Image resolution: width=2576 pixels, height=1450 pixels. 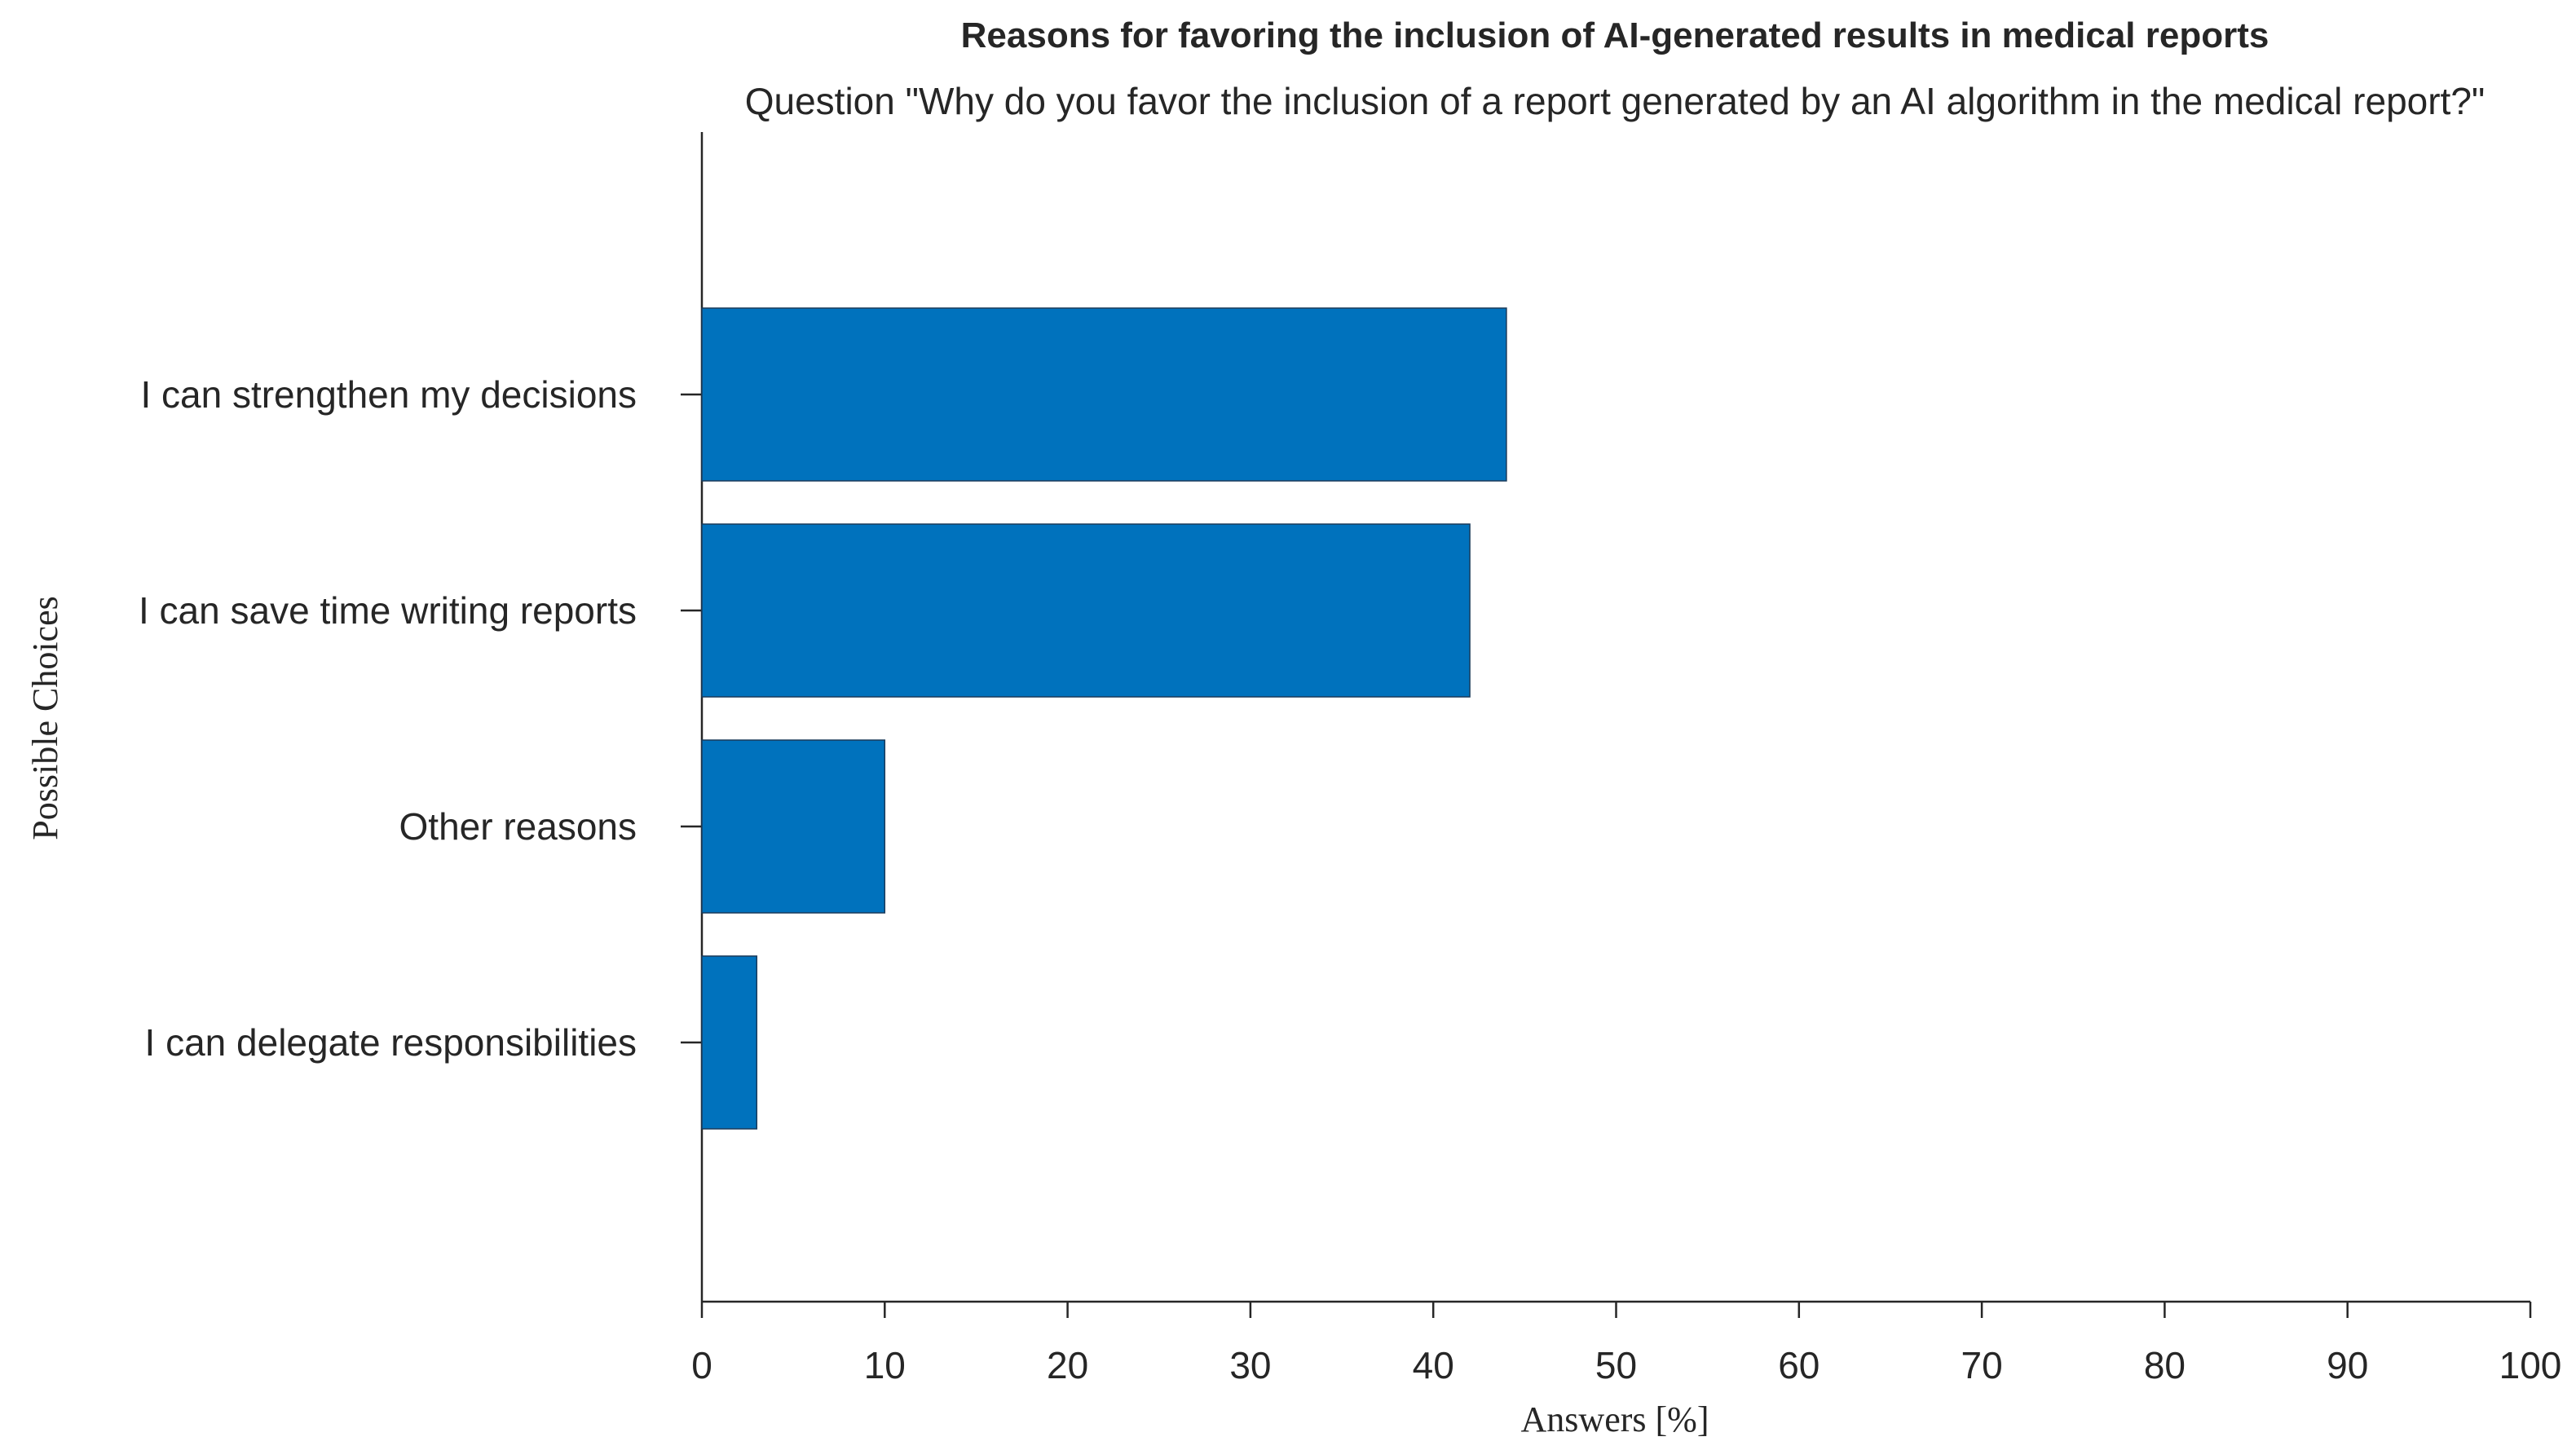 What do you see at coordinates (1615, 1419) in the screenshot?
I see `x-axis-label: Answers [%]` at bounding box center [1615, 1419].